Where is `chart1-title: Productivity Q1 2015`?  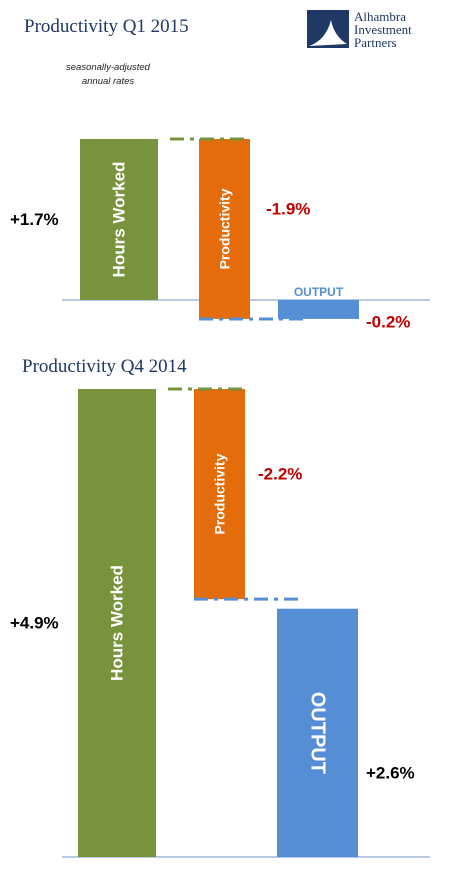
chart1-title: Productivity Q1 2015 is located at coordinates (106, 26).